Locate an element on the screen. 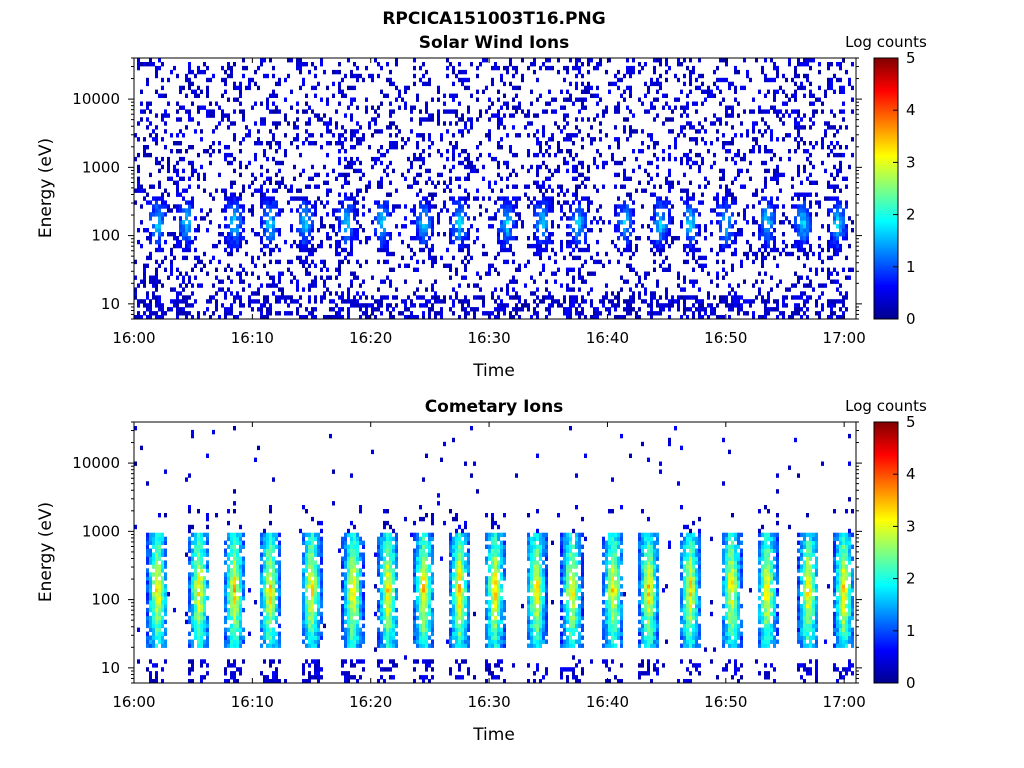  y-tick-label: 10 is located at coordinates (110, 304).